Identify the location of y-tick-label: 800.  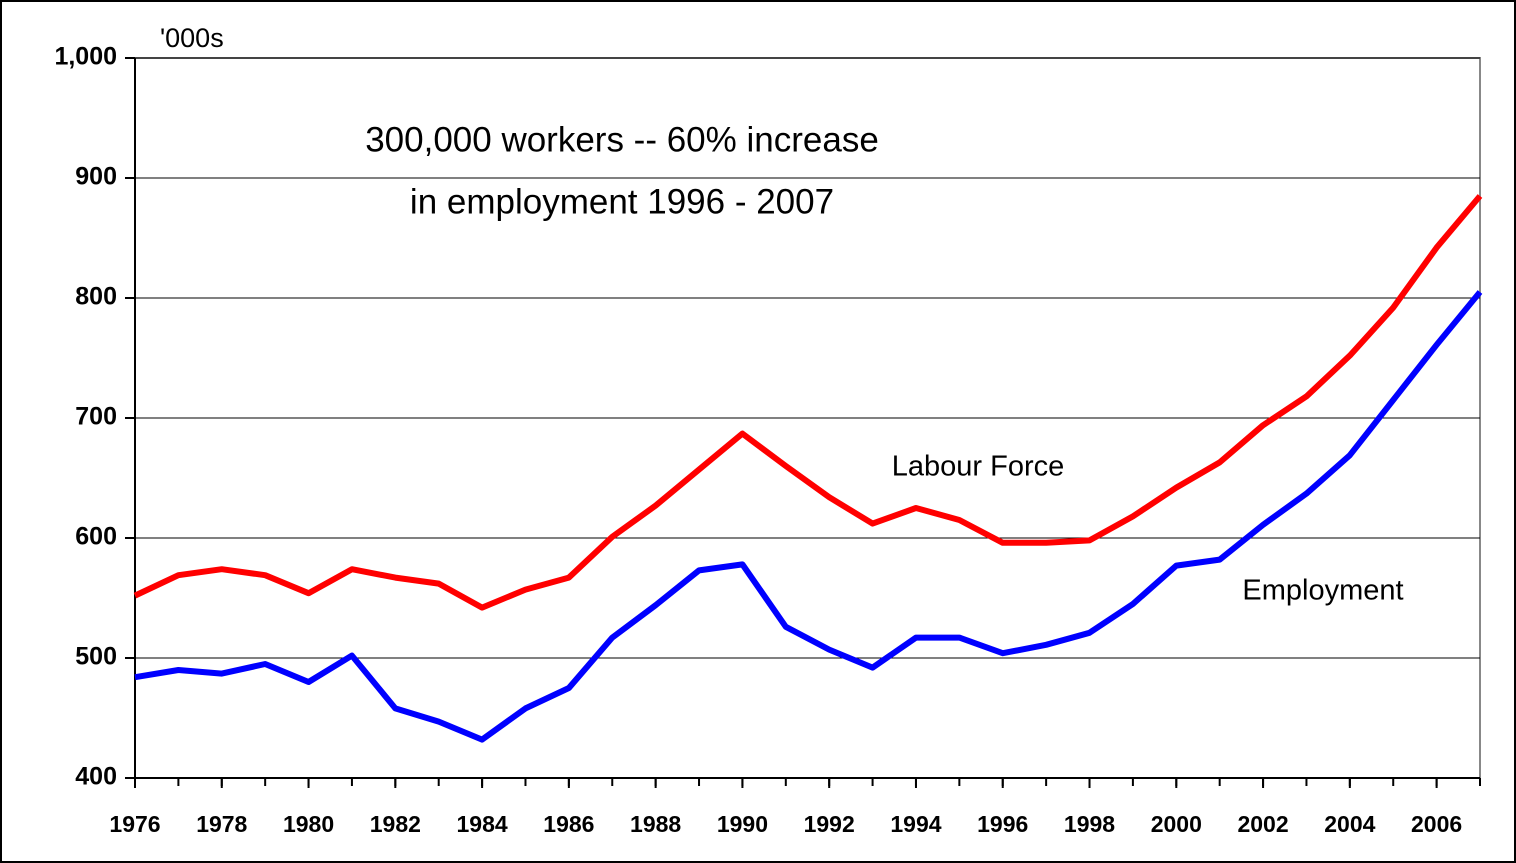
(96, 297).